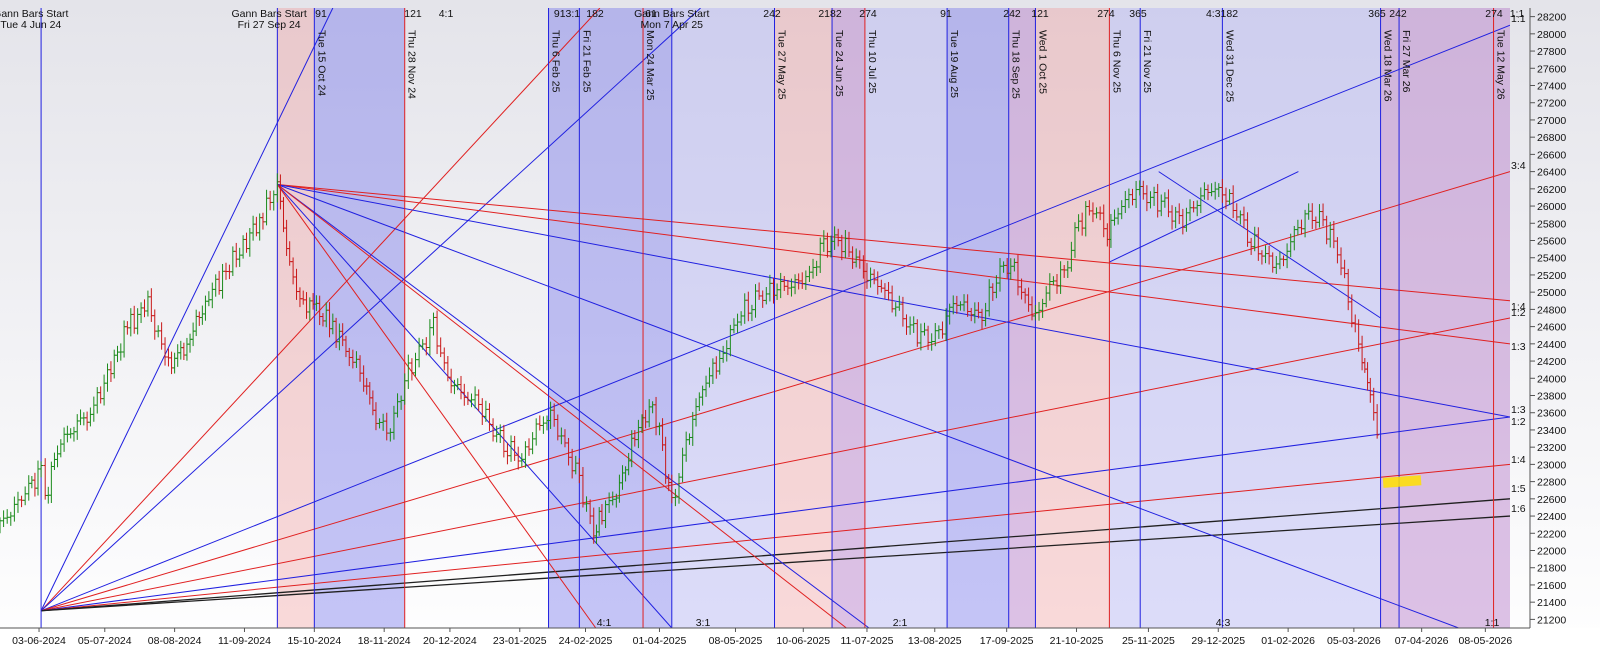 The width and height of the screenshot is (1600, 670). Describe the element at coordinates (1016, 64) in the screenshot. I see `vertical-line-label: Thu 18 Sep 25` at that location.